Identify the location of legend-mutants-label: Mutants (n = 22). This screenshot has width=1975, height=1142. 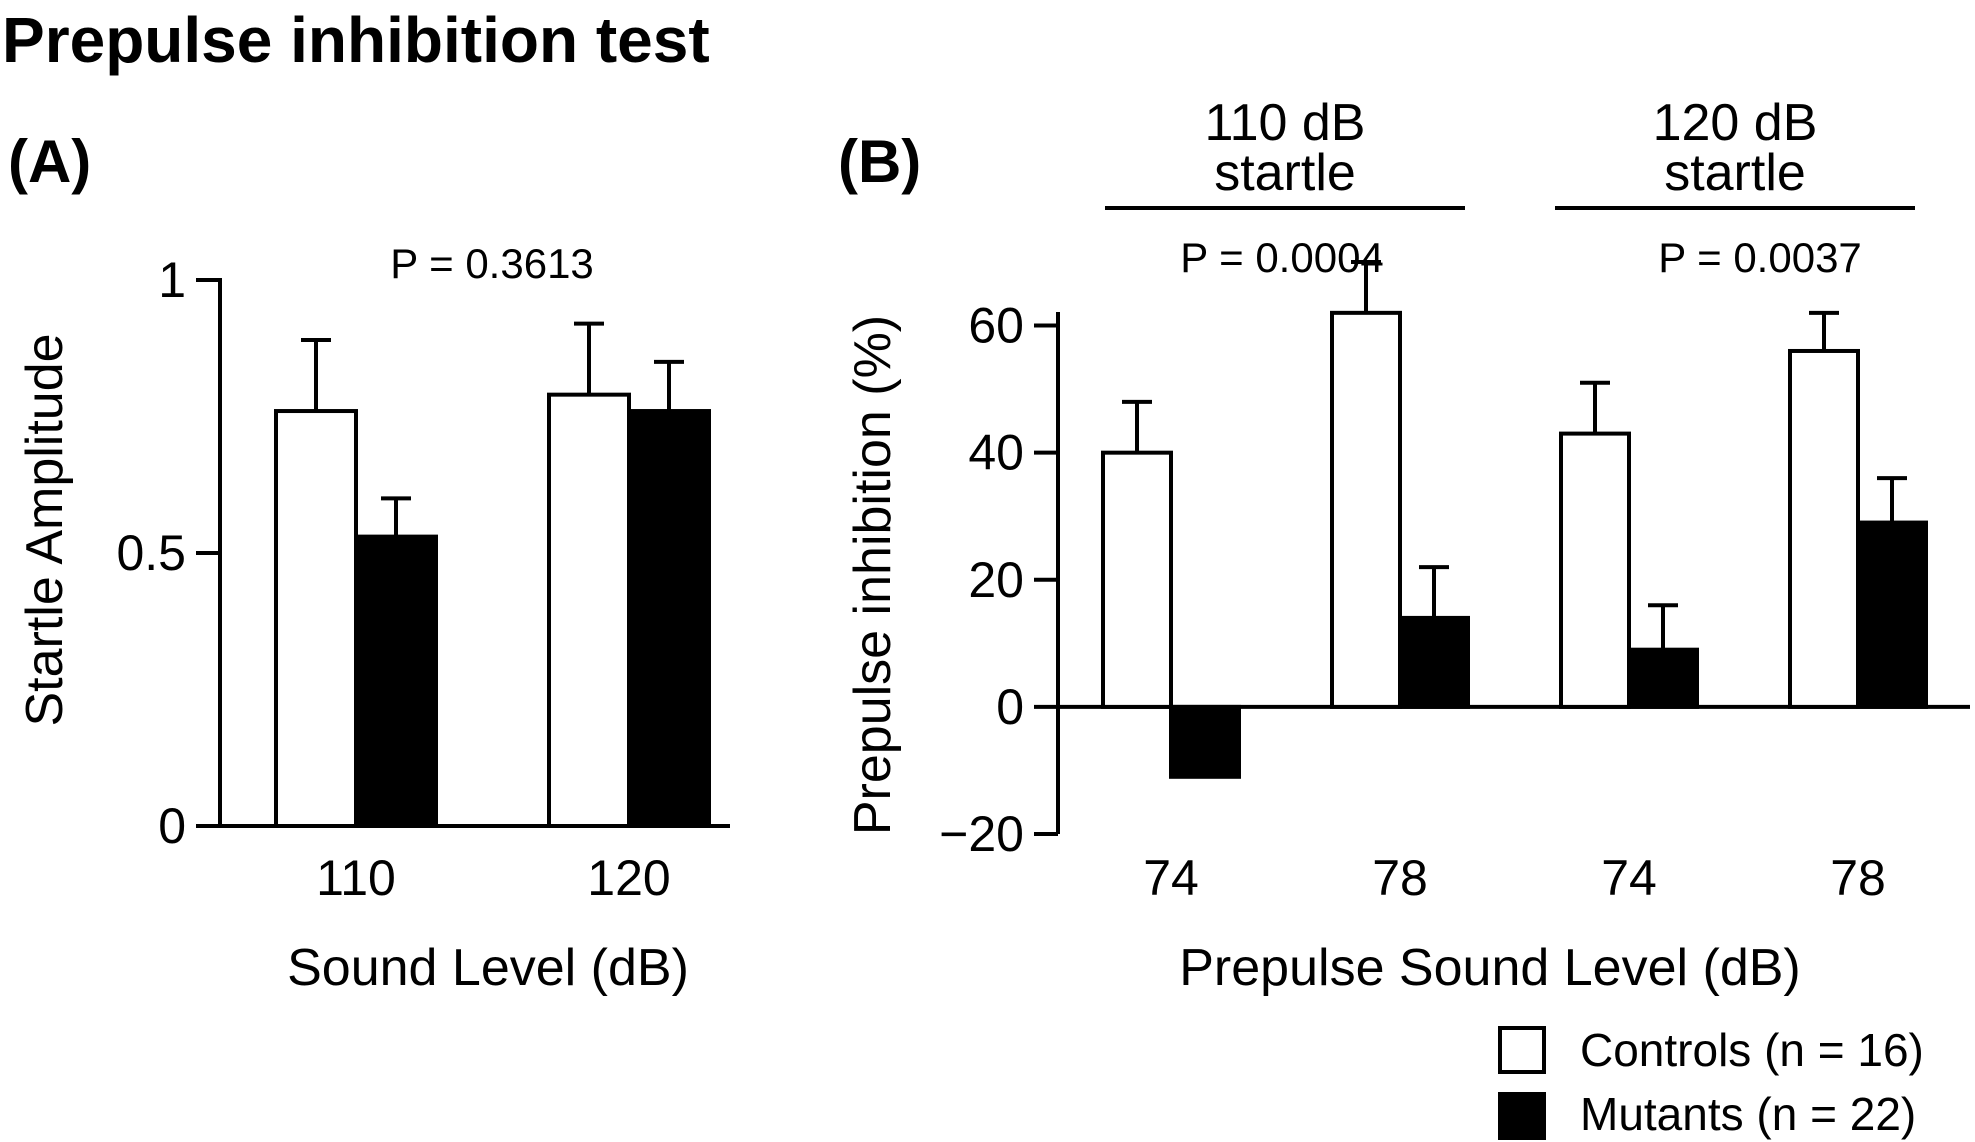
(1748, 1114).